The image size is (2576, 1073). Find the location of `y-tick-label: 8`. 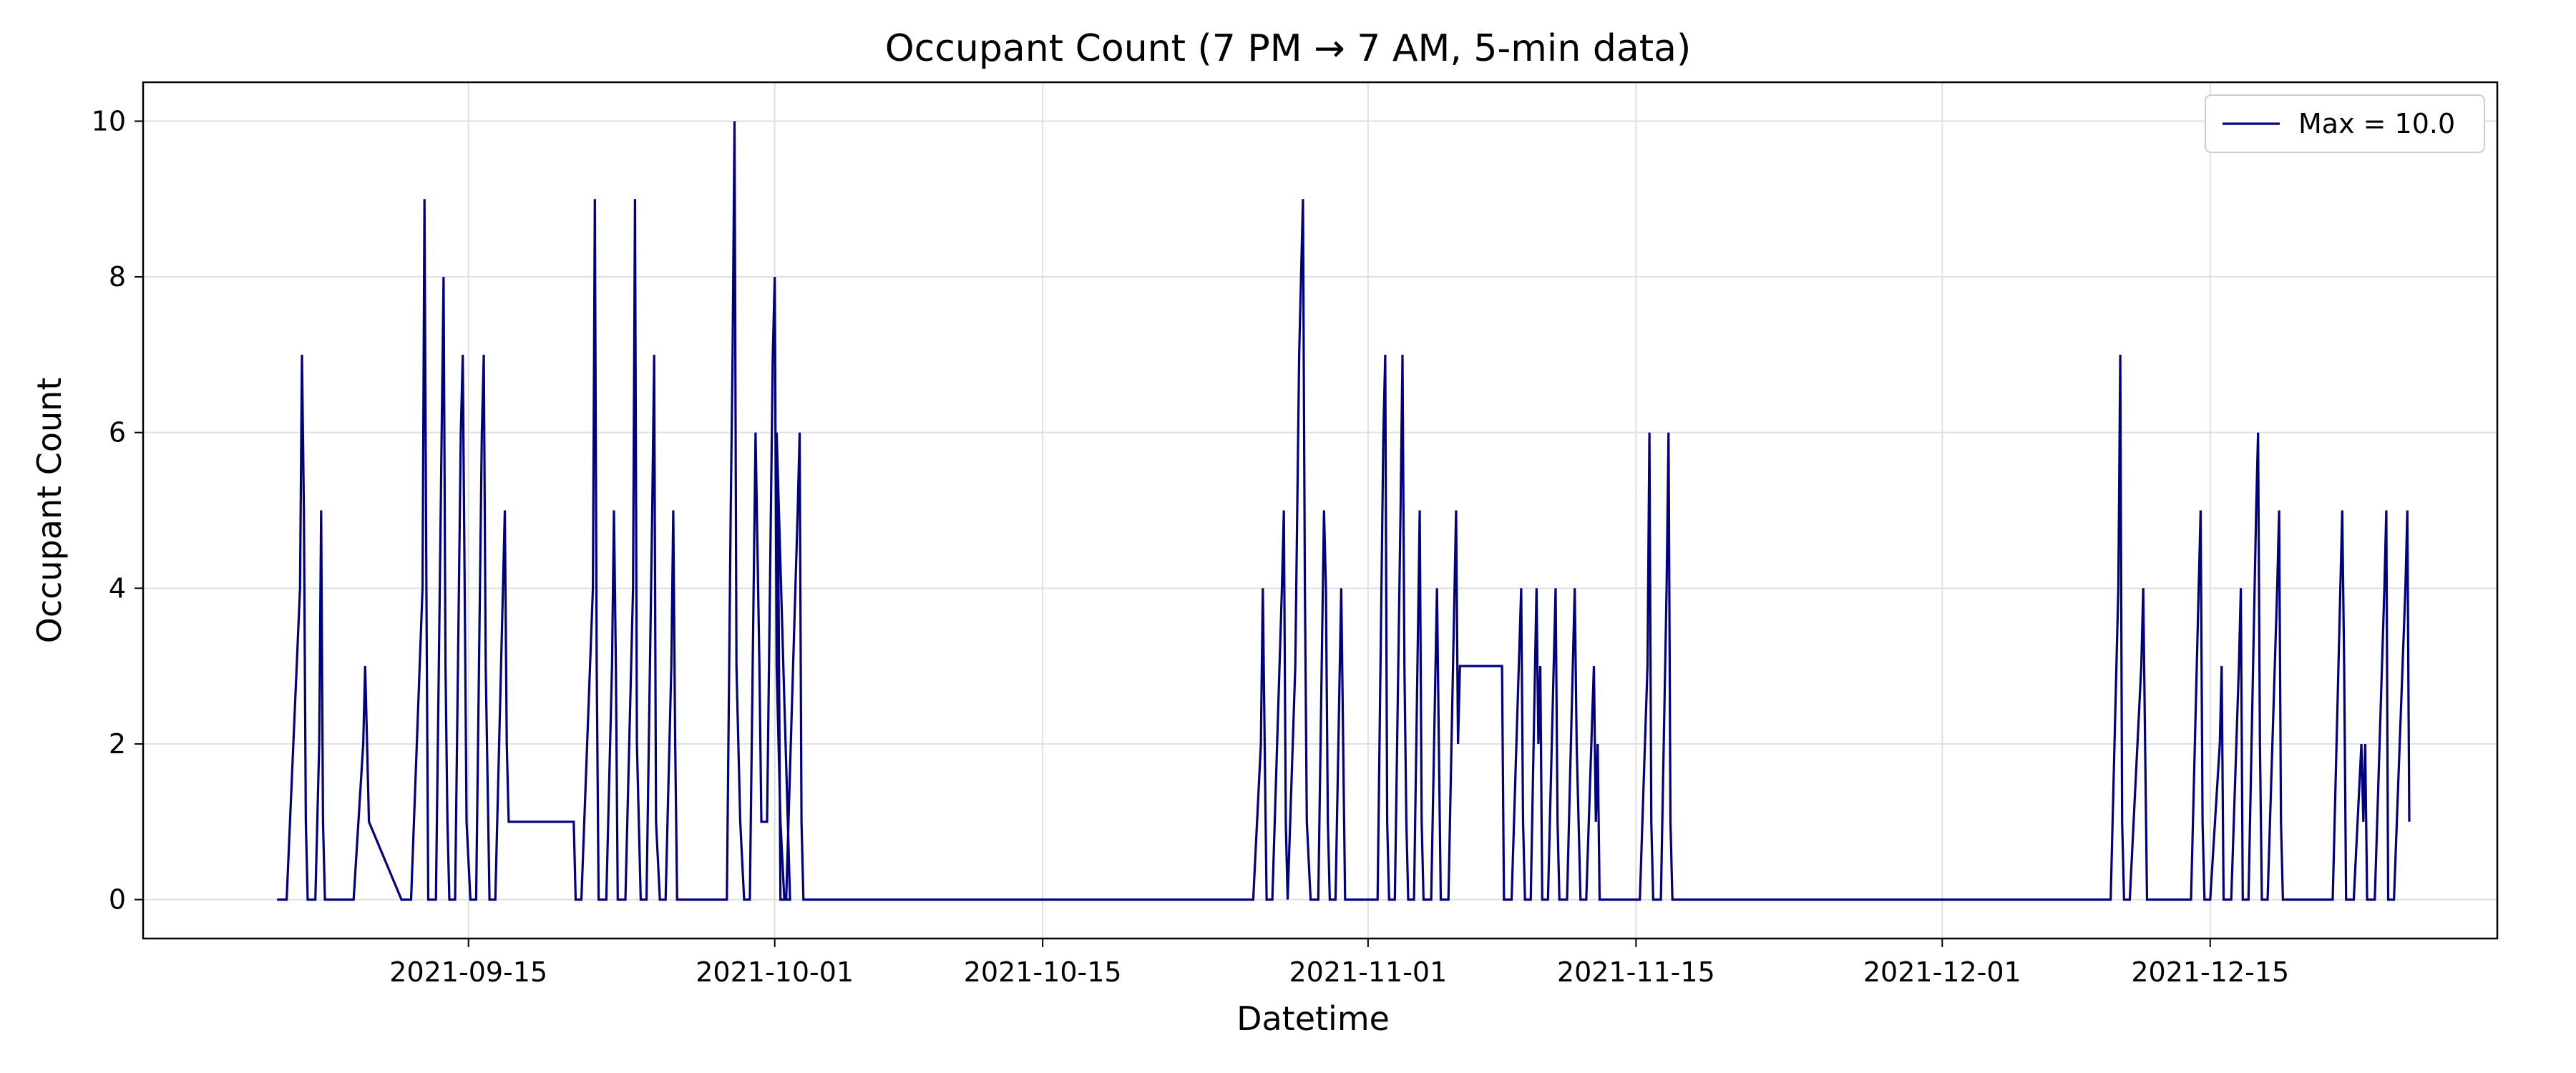

y-tick-label: 8 is located at coordinates (117, 277).